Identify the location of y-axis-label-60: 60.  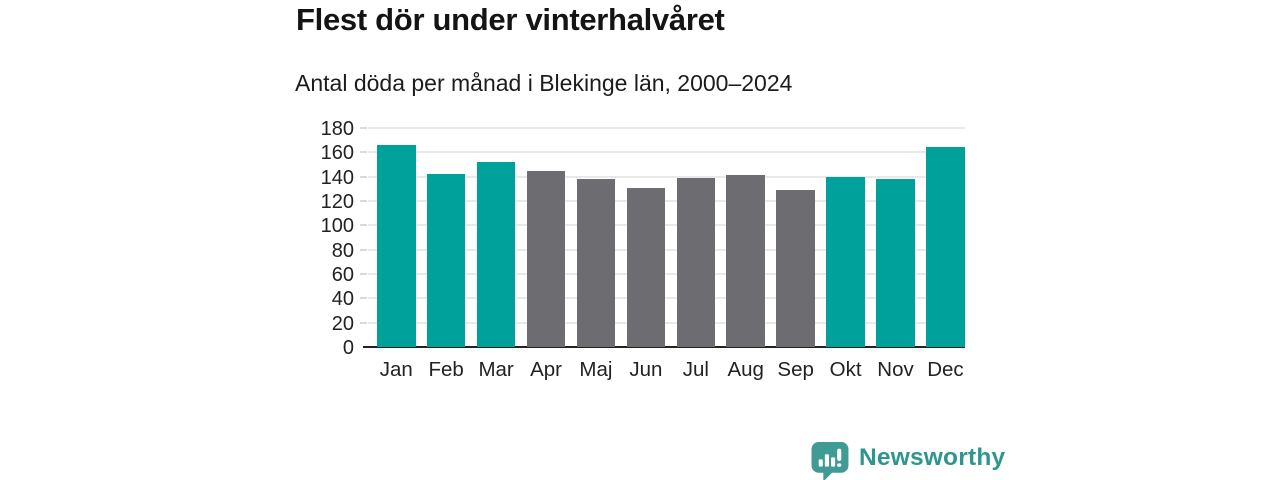
(342, 275).